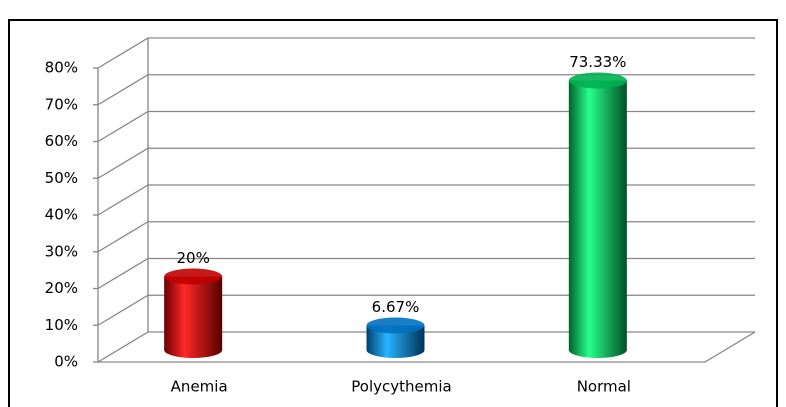 The image size is (786, 407). What do you see at coordinates (66, 362) in the screenshot?
I see `y-tick-label: 0%` at bounding box center [66, 362].